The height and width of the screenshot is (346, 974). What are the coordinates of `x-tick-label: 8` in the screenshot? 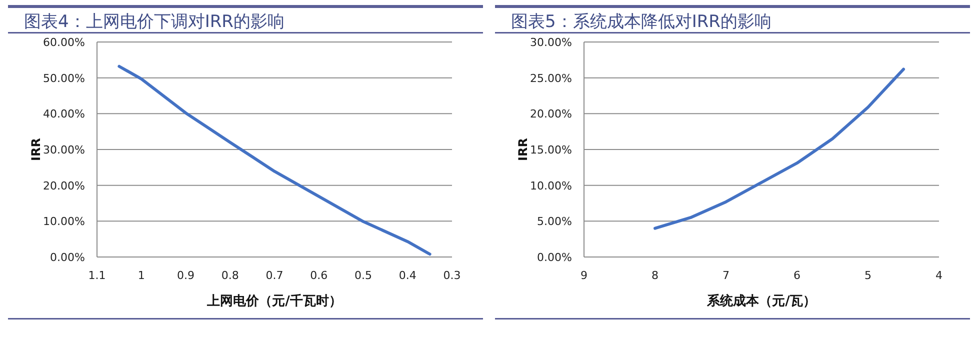 It's located at (655, 275).